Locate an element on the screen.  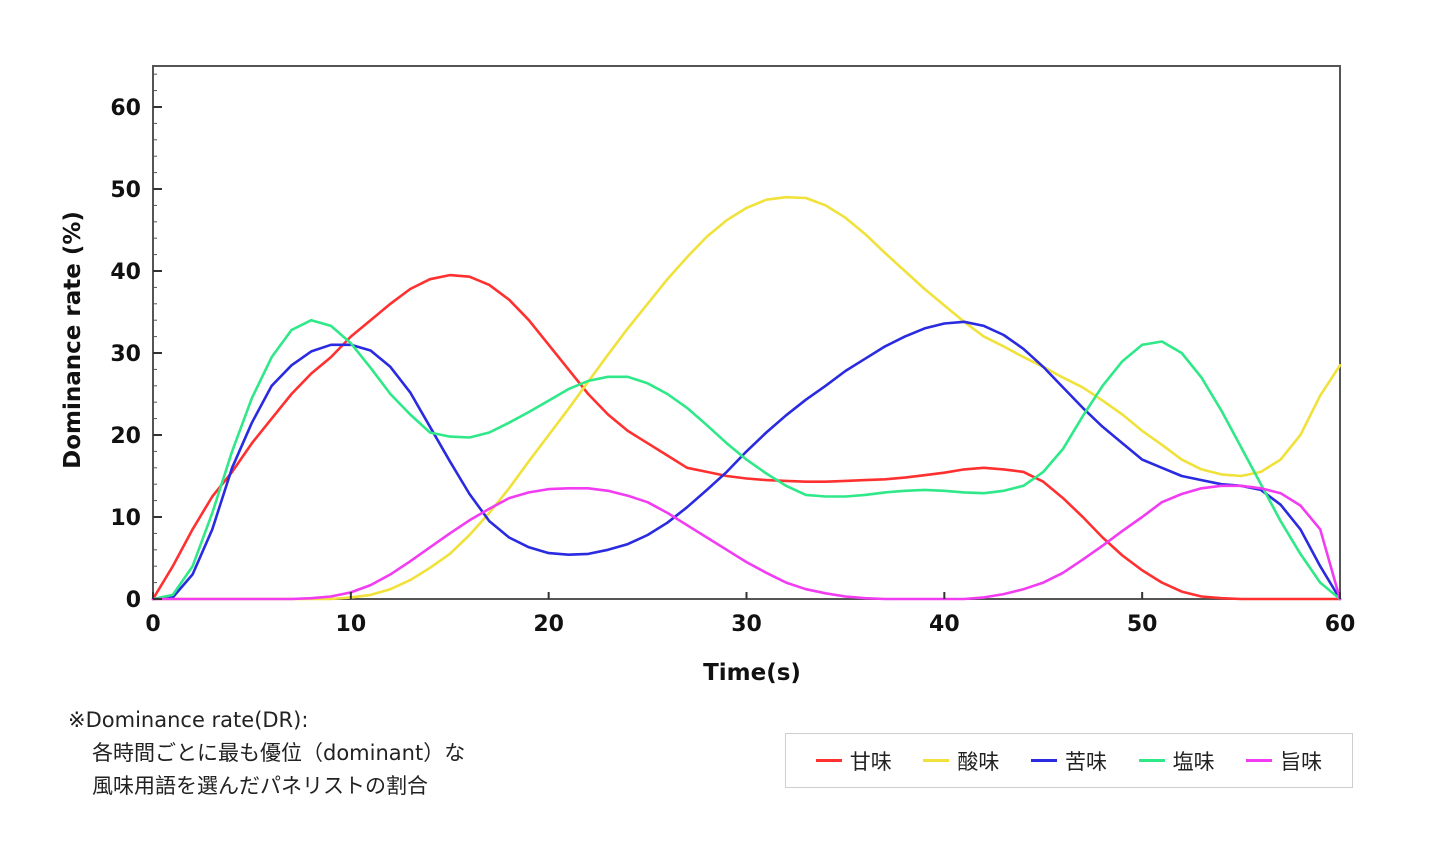
x-tick-label: 30 is located at coordinates (746, 624).